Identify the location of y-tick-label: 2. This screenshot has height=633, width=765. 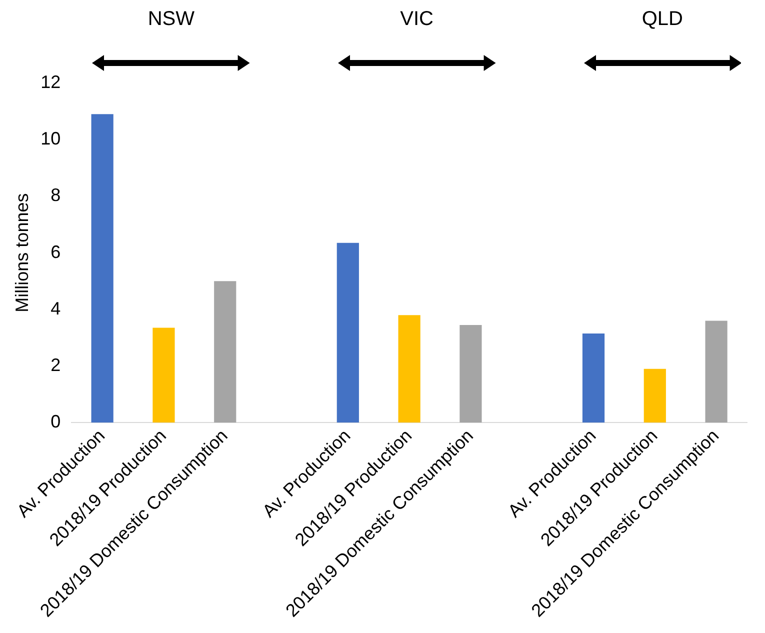
(55, 364).